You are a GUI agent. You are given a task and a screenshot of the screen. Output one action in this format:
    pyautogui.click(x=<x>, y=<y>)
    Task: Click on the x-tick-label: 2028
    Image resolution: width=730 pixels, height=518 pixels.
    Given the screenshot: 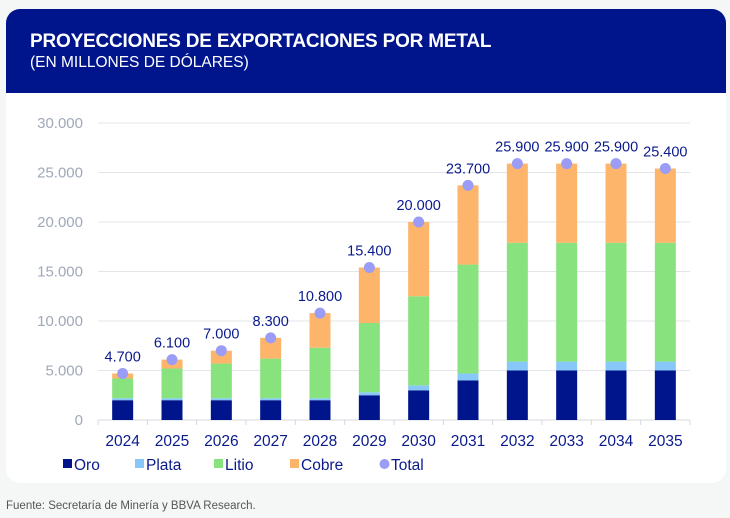 What is the action you would take?
    pyautogui.click(x=320, y=441)
    